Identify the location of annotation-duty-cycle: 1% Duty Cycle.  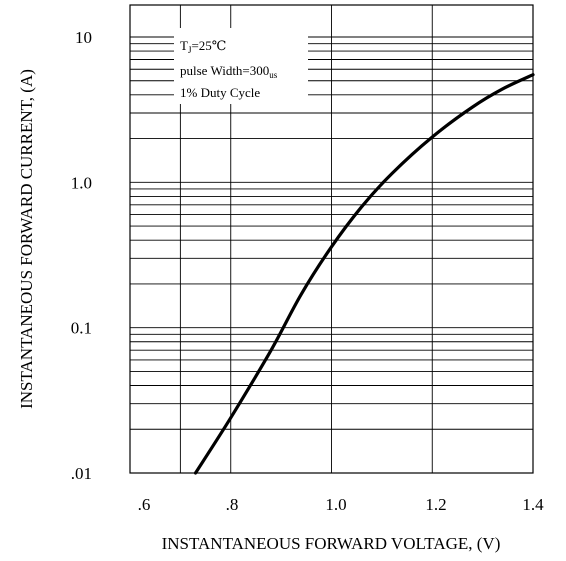
(220, 92).